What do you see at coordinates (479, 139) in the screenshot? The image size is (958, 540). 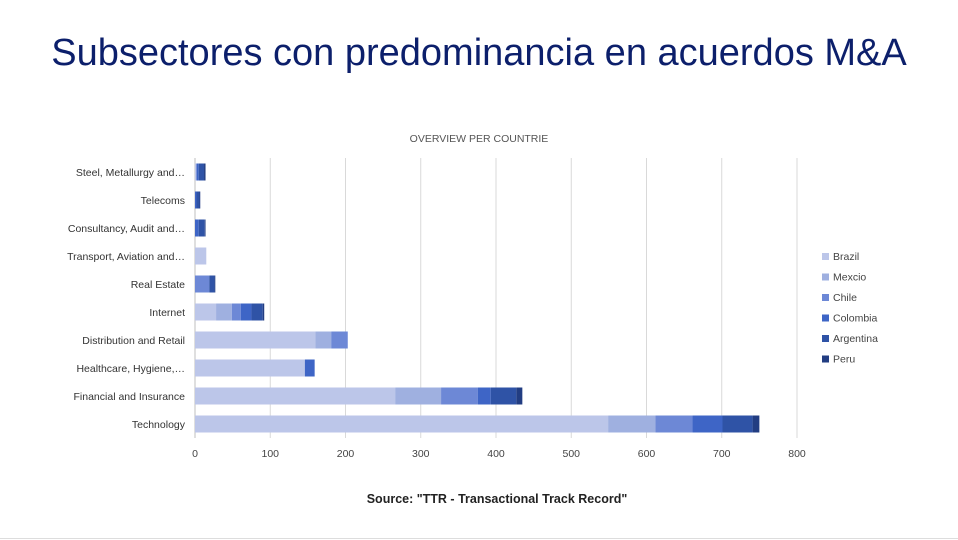 I see `chart-title: OVERVIEW PER COUNTRIE` at bounding box center [479, 139].